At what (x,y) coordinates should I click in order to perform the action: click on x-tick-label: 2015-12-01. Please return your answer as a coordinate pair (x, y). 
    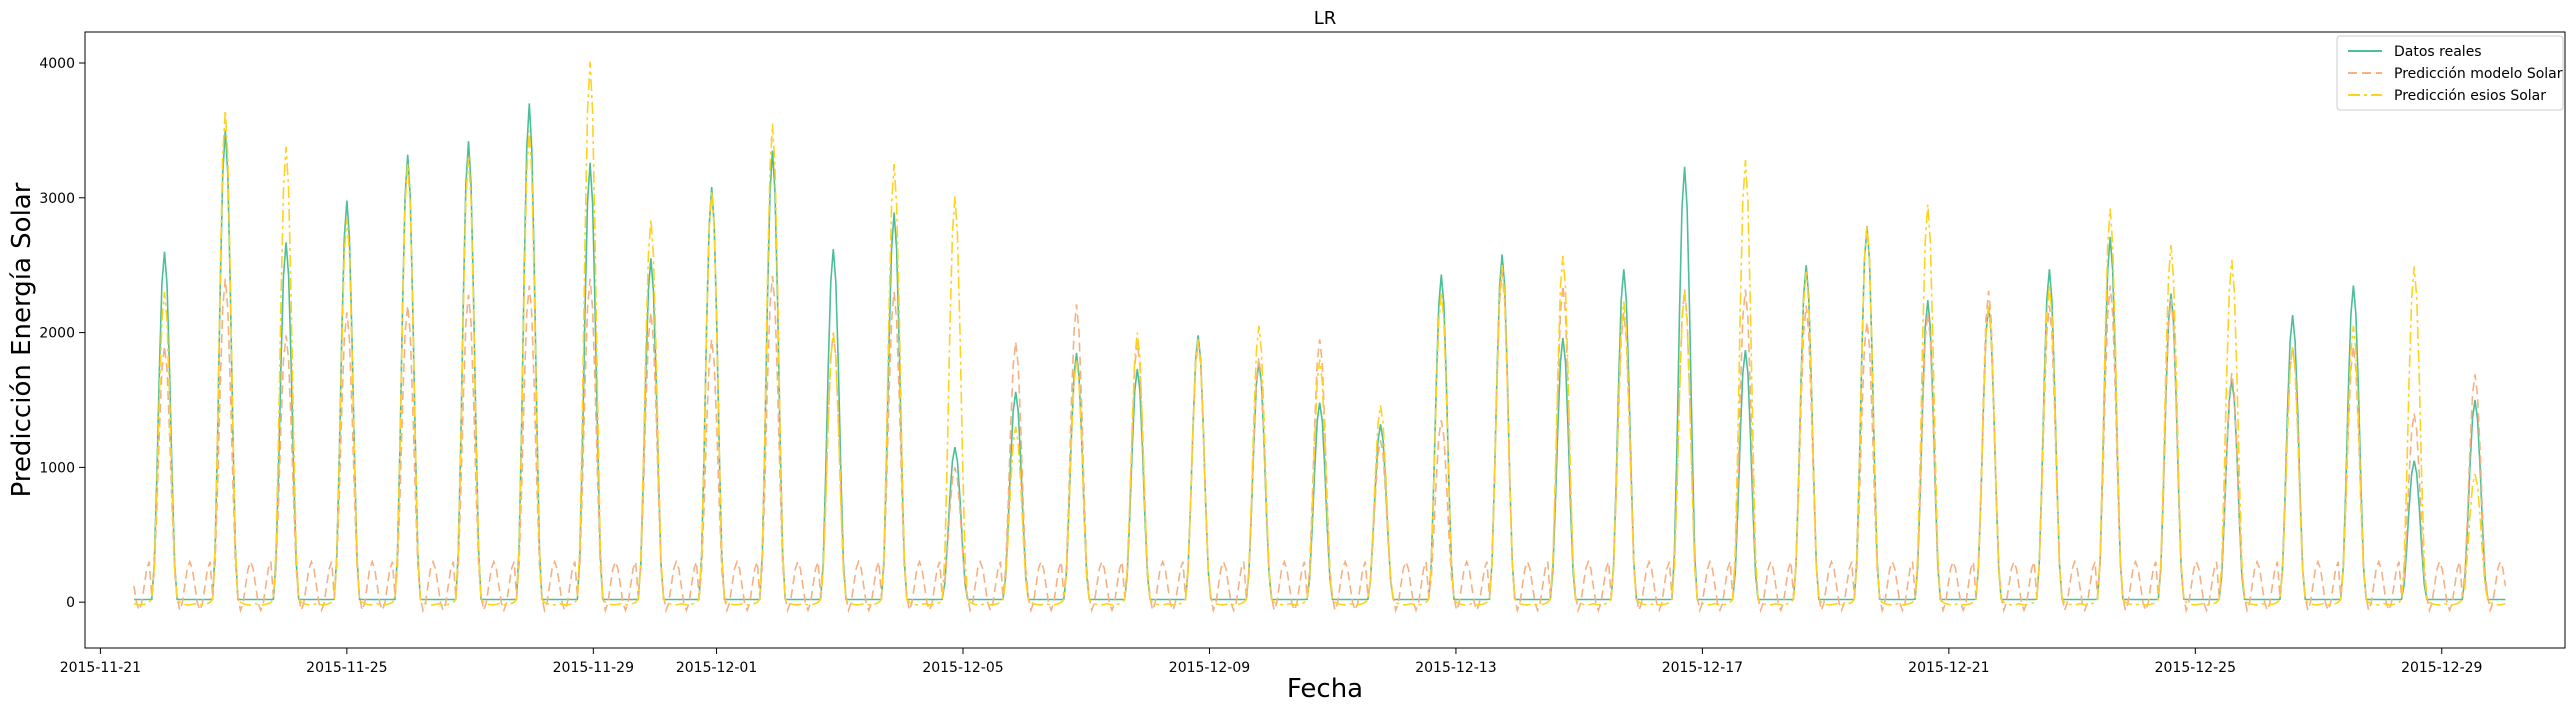
    Looking at the image, I should click on (716, 668).